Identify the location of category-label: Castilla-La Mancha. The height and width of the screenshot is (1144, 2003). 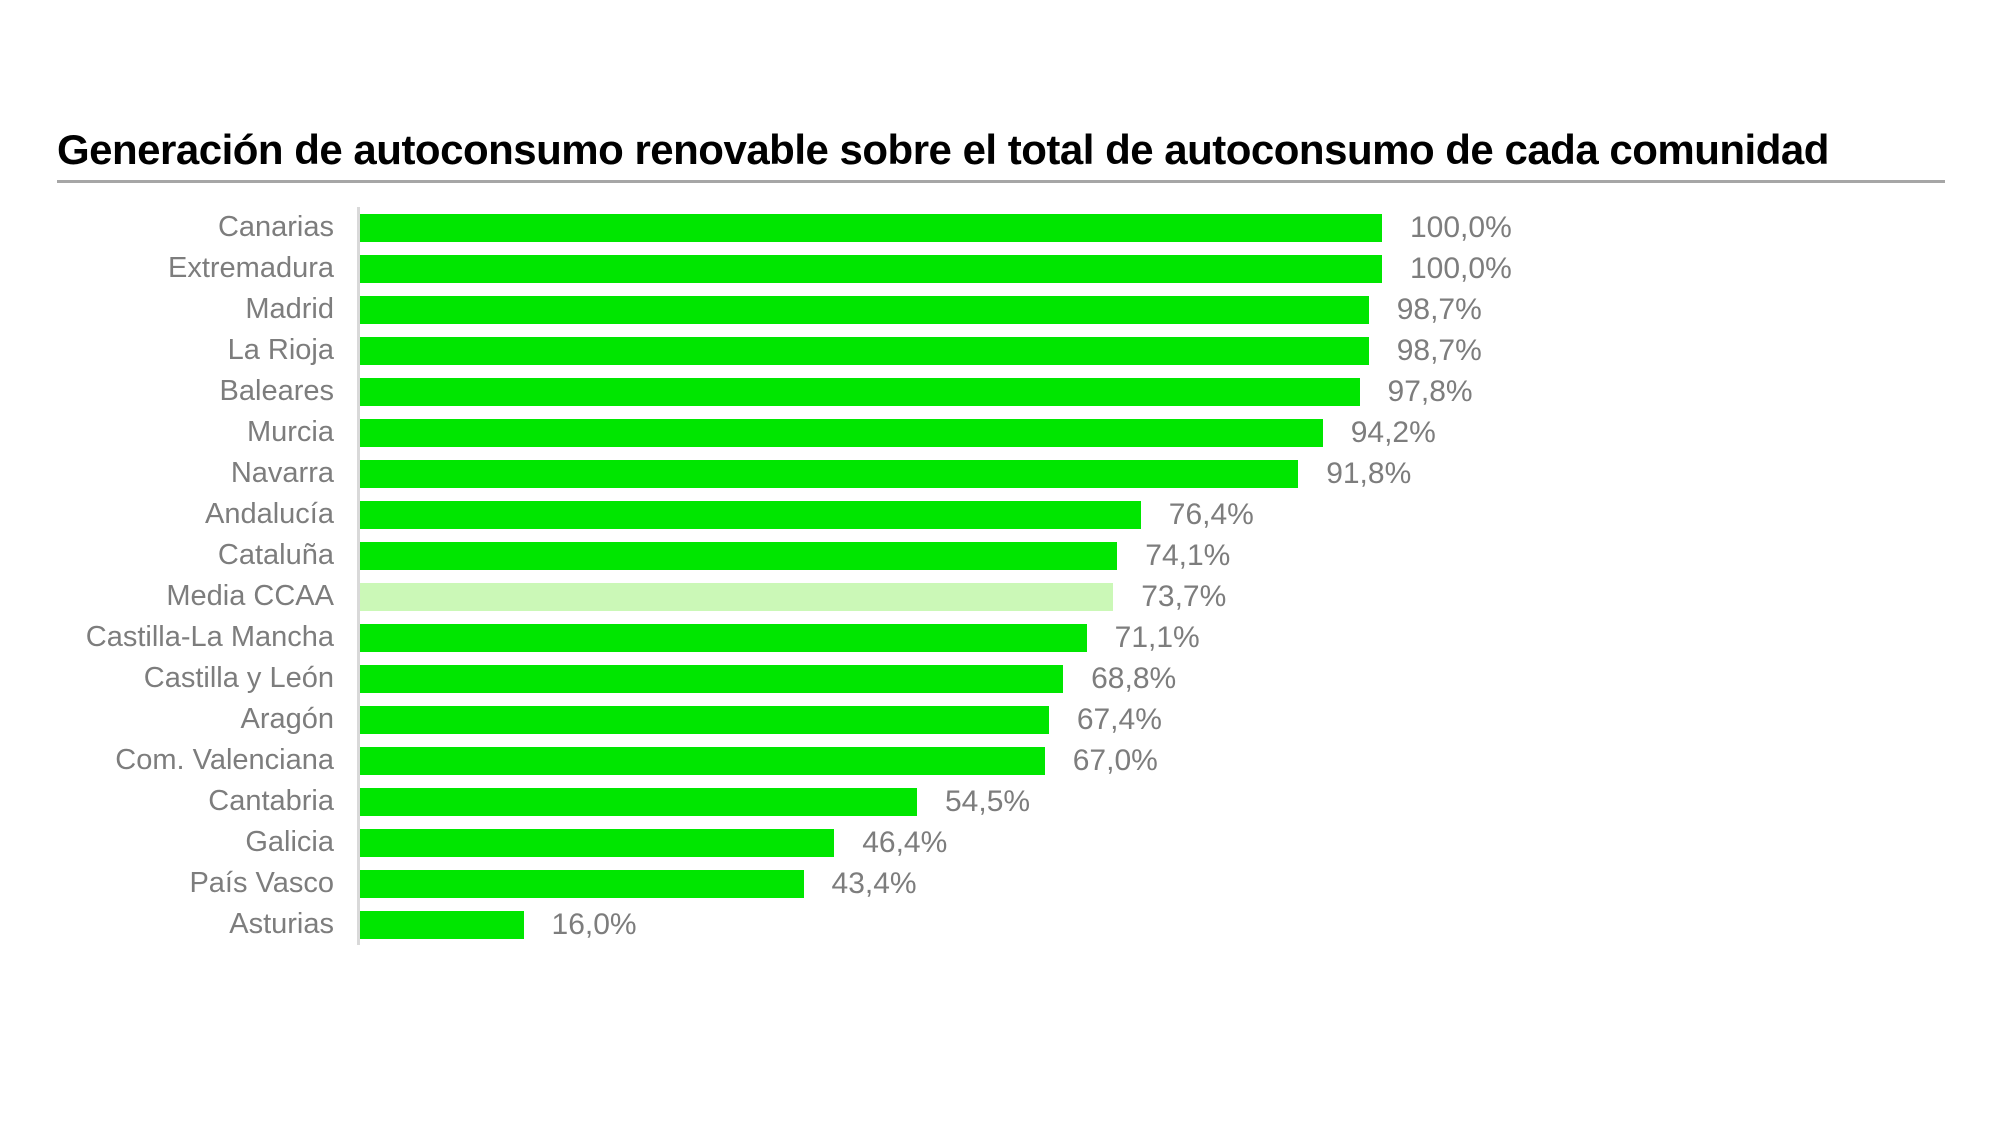
(209, 637).